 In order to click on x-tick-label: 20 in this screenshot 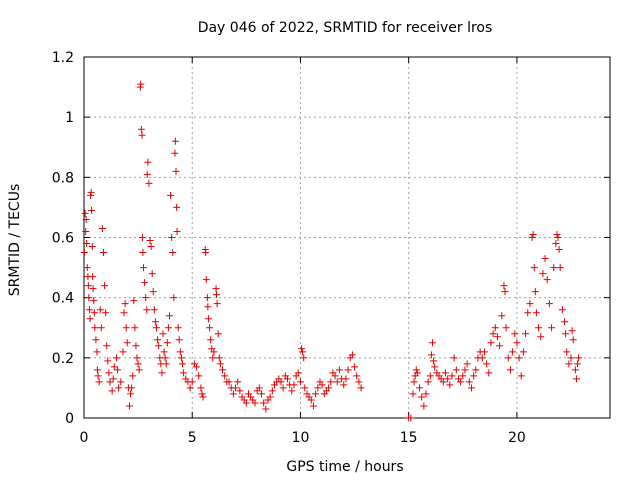, I will do `click(517, 438)`.